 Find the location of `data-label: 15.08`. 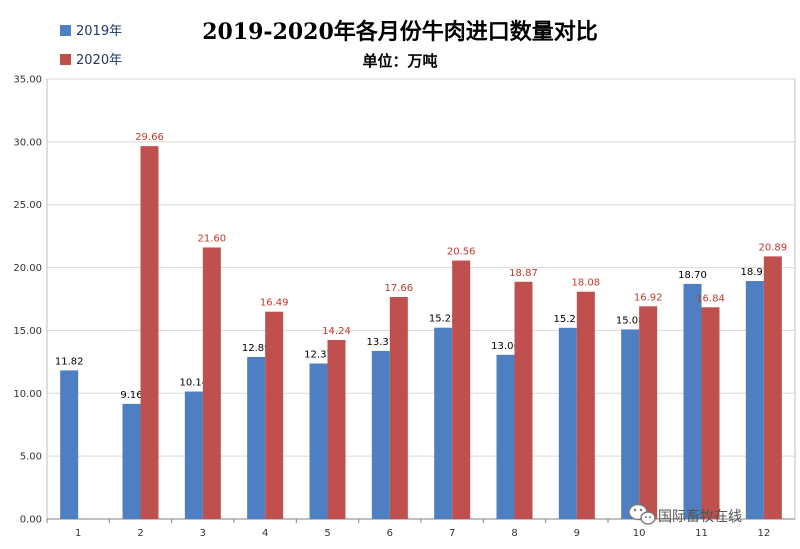

data-label: 15.08 is located at coordinates (630, 320).